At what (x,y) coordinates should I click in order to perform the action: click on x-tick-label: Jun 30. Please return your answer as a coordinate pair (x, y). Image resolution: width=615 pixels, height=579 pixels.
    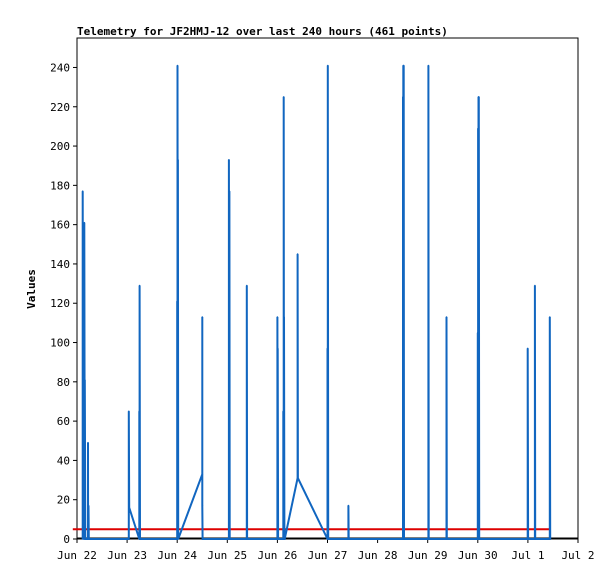
    Looking at the image, I should click on (478, 555).